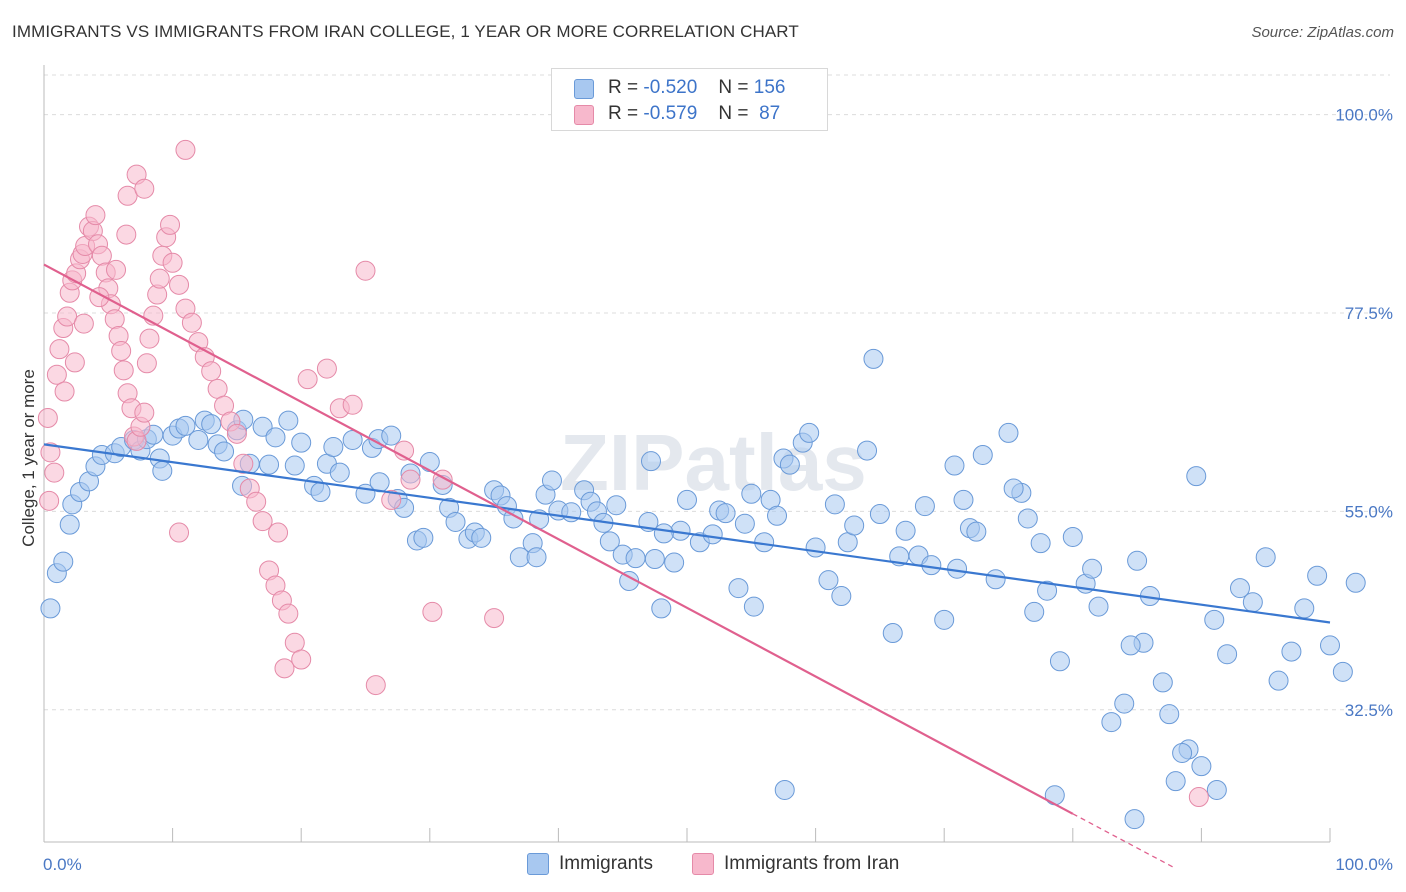 This screenshot has width=1406, height=892. Describe the element at coordinates (733, 113) in the screenshot. I see `legend-n-label: N =` at that location.